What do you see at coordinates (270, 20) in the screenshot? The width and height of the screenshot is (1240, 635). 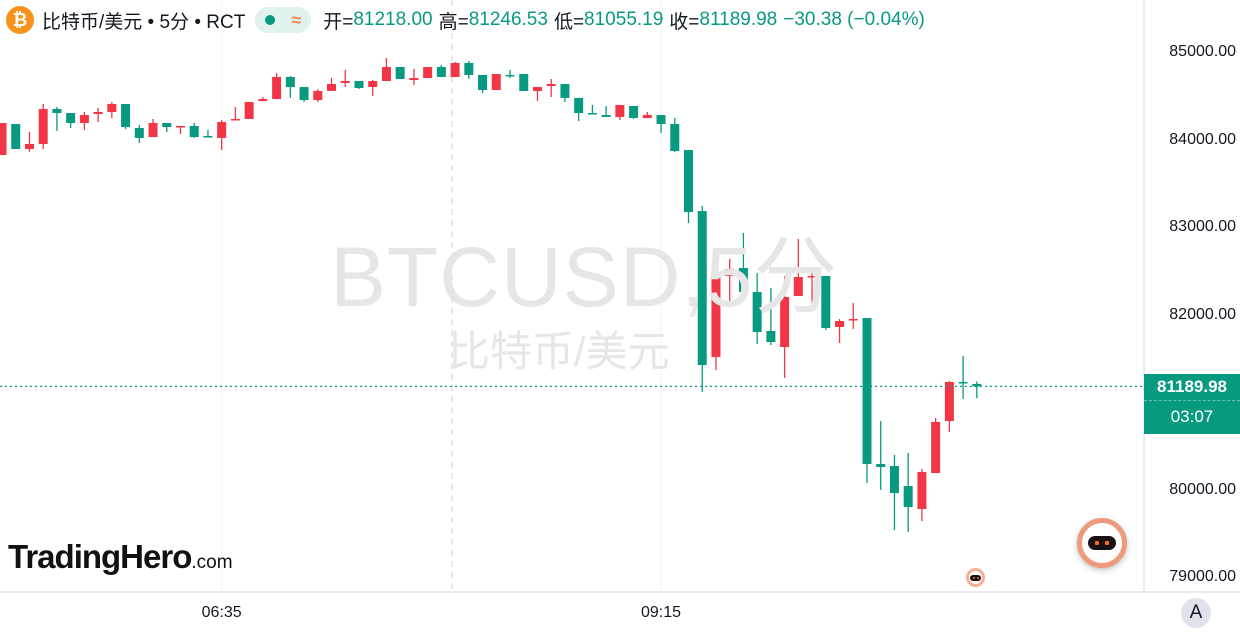 I see `market-open-dot-icon` at bounding box center [270, 20].